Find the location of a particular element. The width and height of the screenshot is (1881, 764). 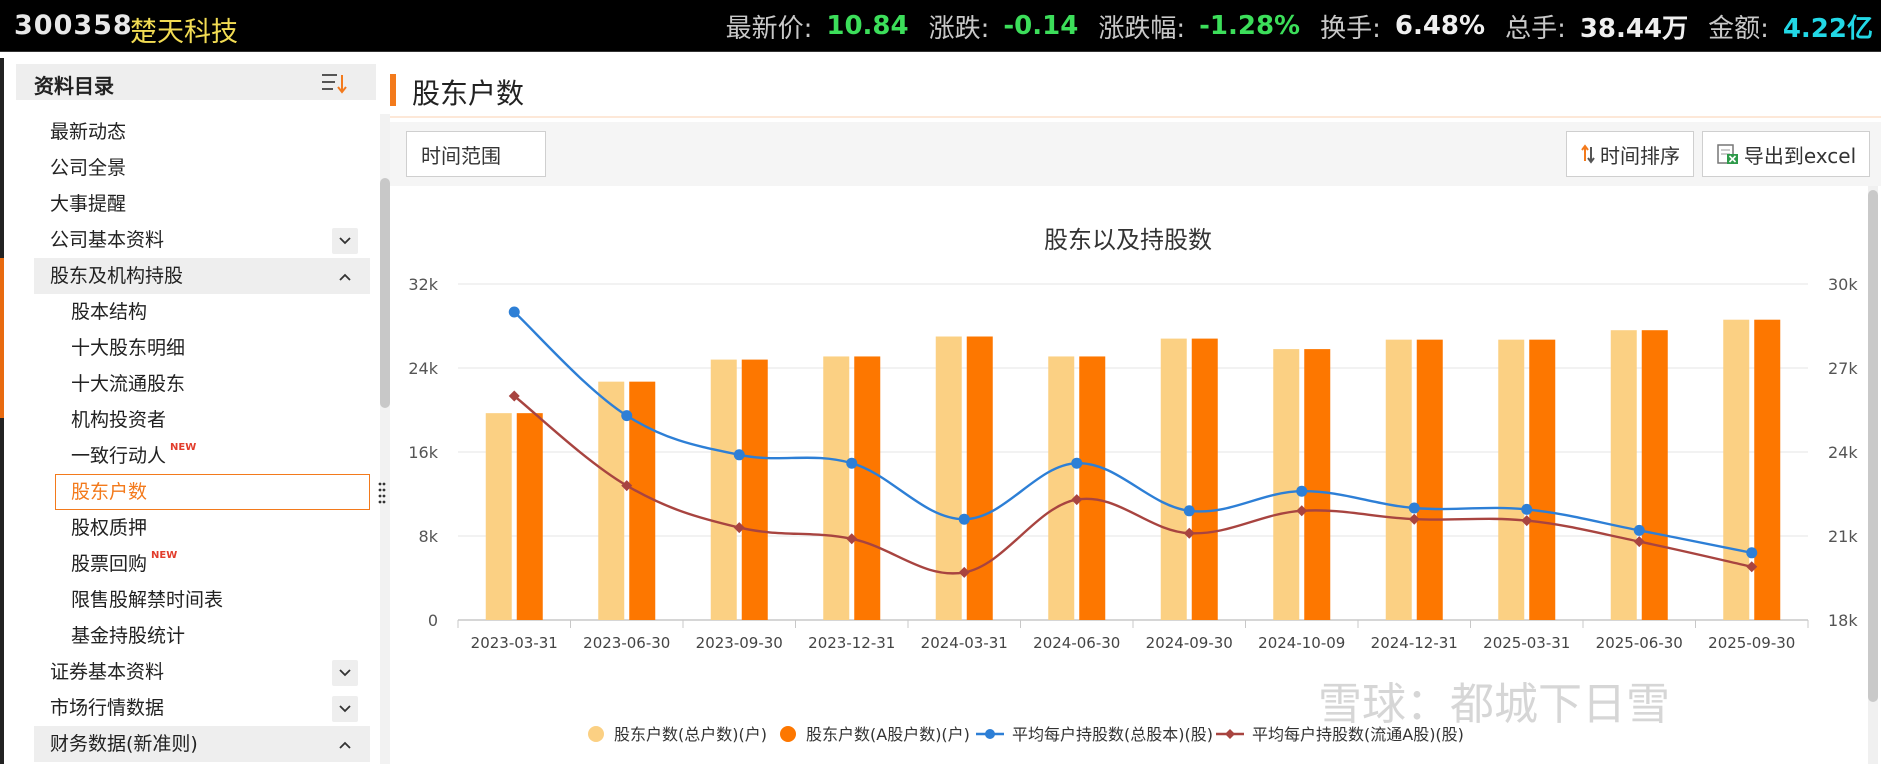

y-left-tick-label: 24k is located at coordinates (423, 368).